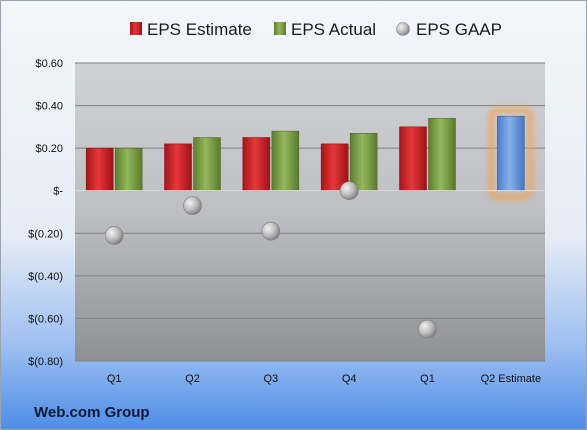 Image resolution: width=587 pixels, height=430 pixels. What do you see at coordinates (324, 379) in the screenshot?
I see `x-axis-ticks: Q1 Q2 Q3 Q4 Q1 Q2 Estimate` at bounding box center [324, 379].